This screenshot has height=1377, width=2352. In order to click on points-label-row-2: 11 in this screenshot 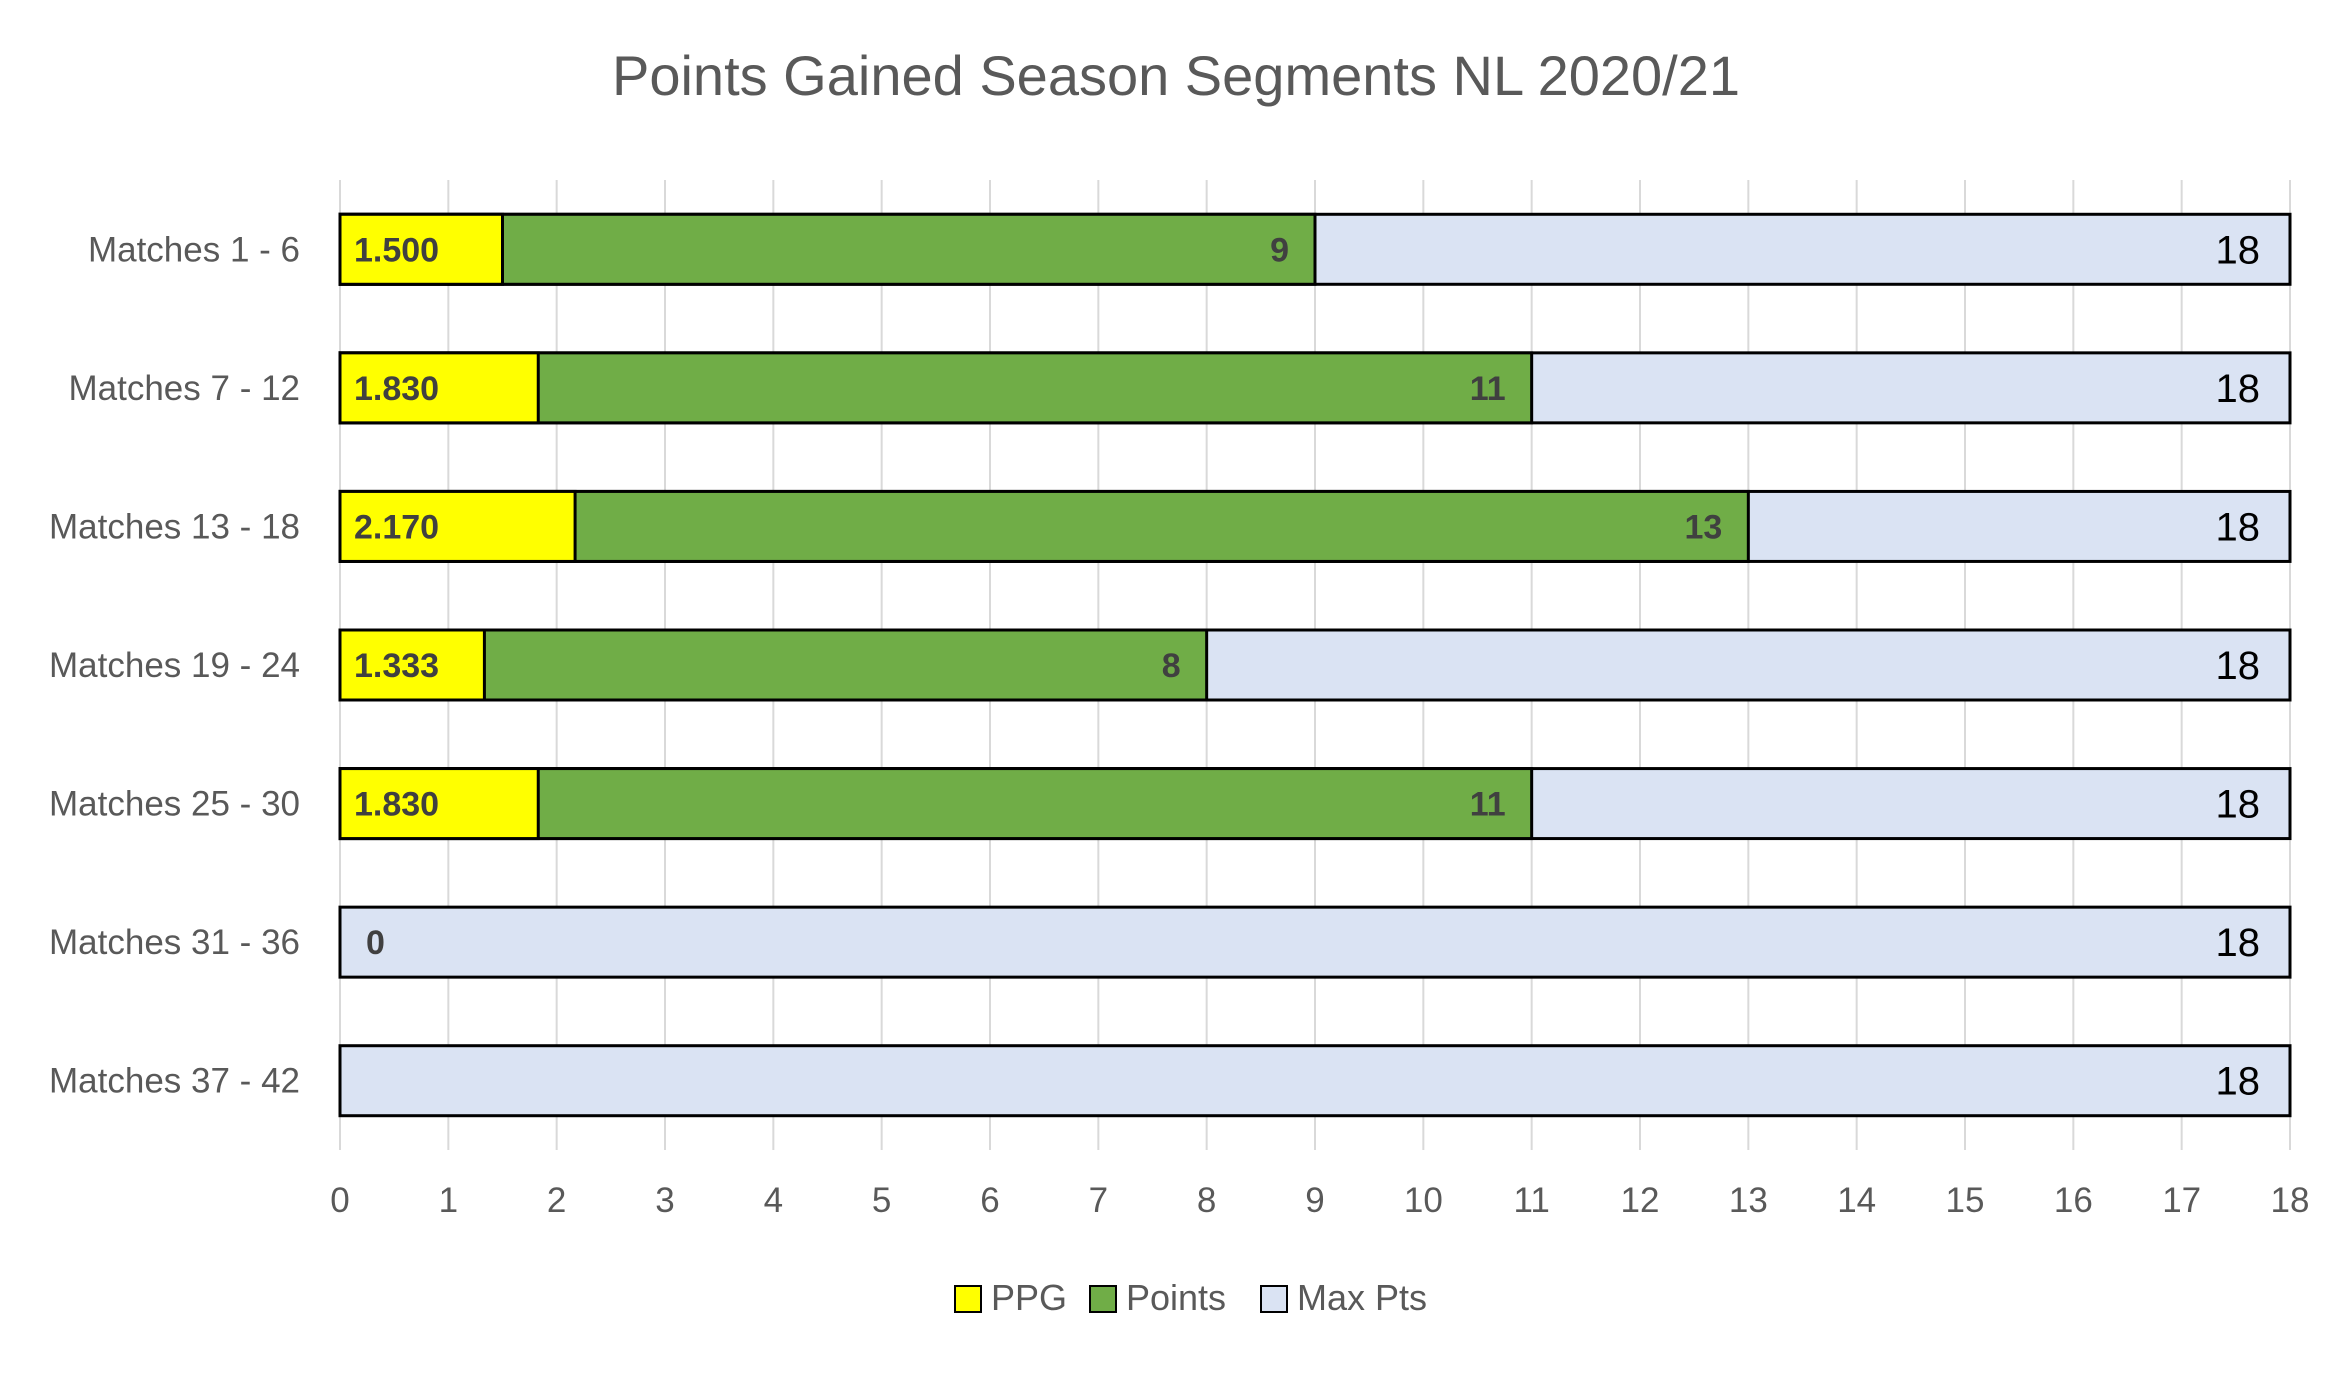, I will do `click(1488, 389)`.